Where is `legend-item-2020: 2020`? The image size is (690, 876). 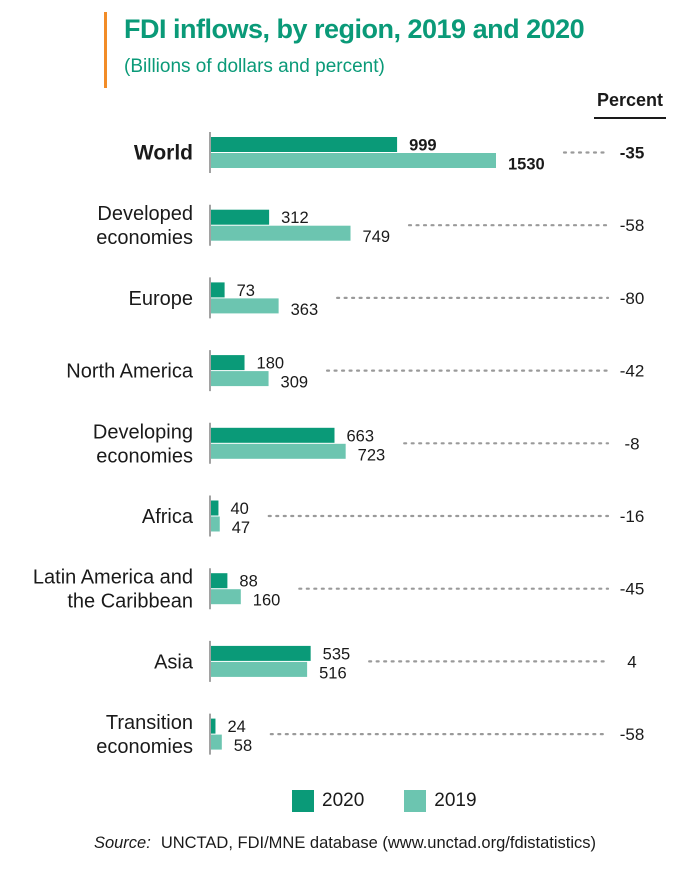
legend-item-2020: 2020 is located at coordinates (328, 801).